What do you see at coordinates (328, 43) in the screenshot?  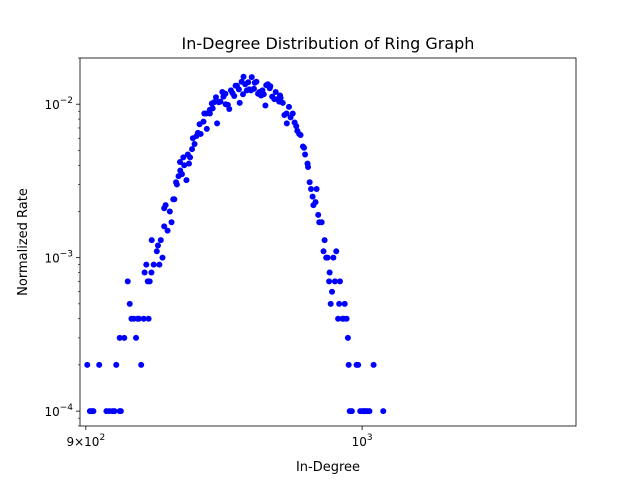 I see `chart-title: In-Degree Distribution of Ring Graph` at bounding box center [328, 43].